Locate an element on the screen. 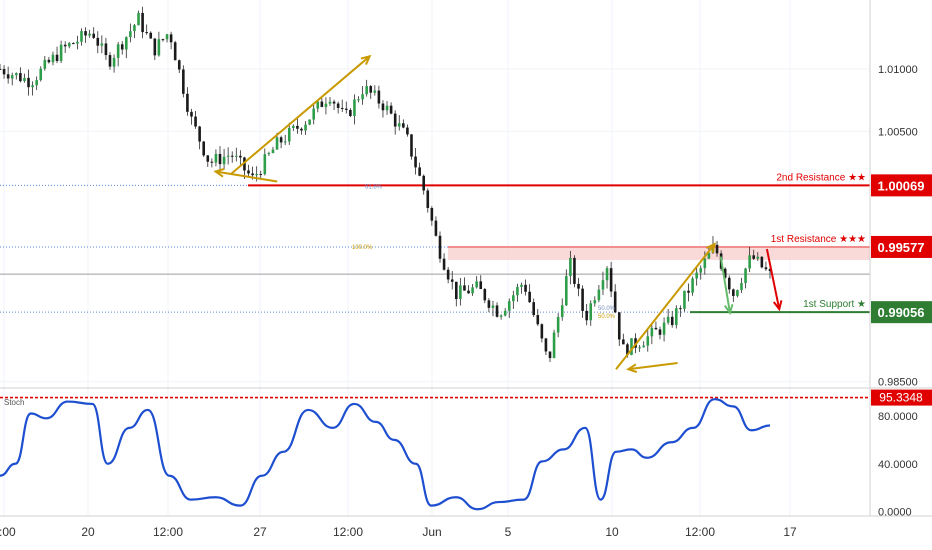  time-tick-label: 5 is located at coordinates (508, 532).